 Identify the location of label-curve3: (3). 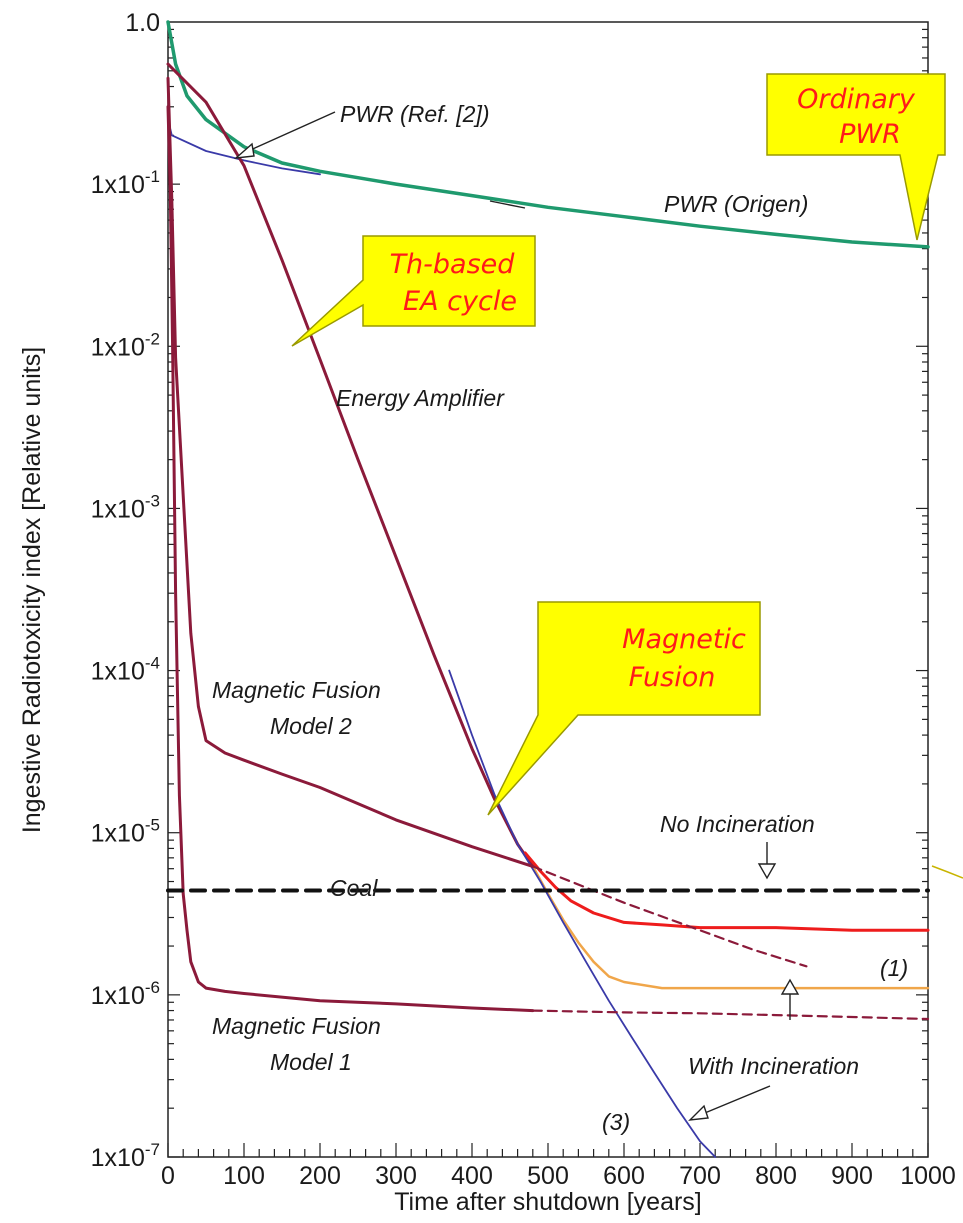
(616, 1122).